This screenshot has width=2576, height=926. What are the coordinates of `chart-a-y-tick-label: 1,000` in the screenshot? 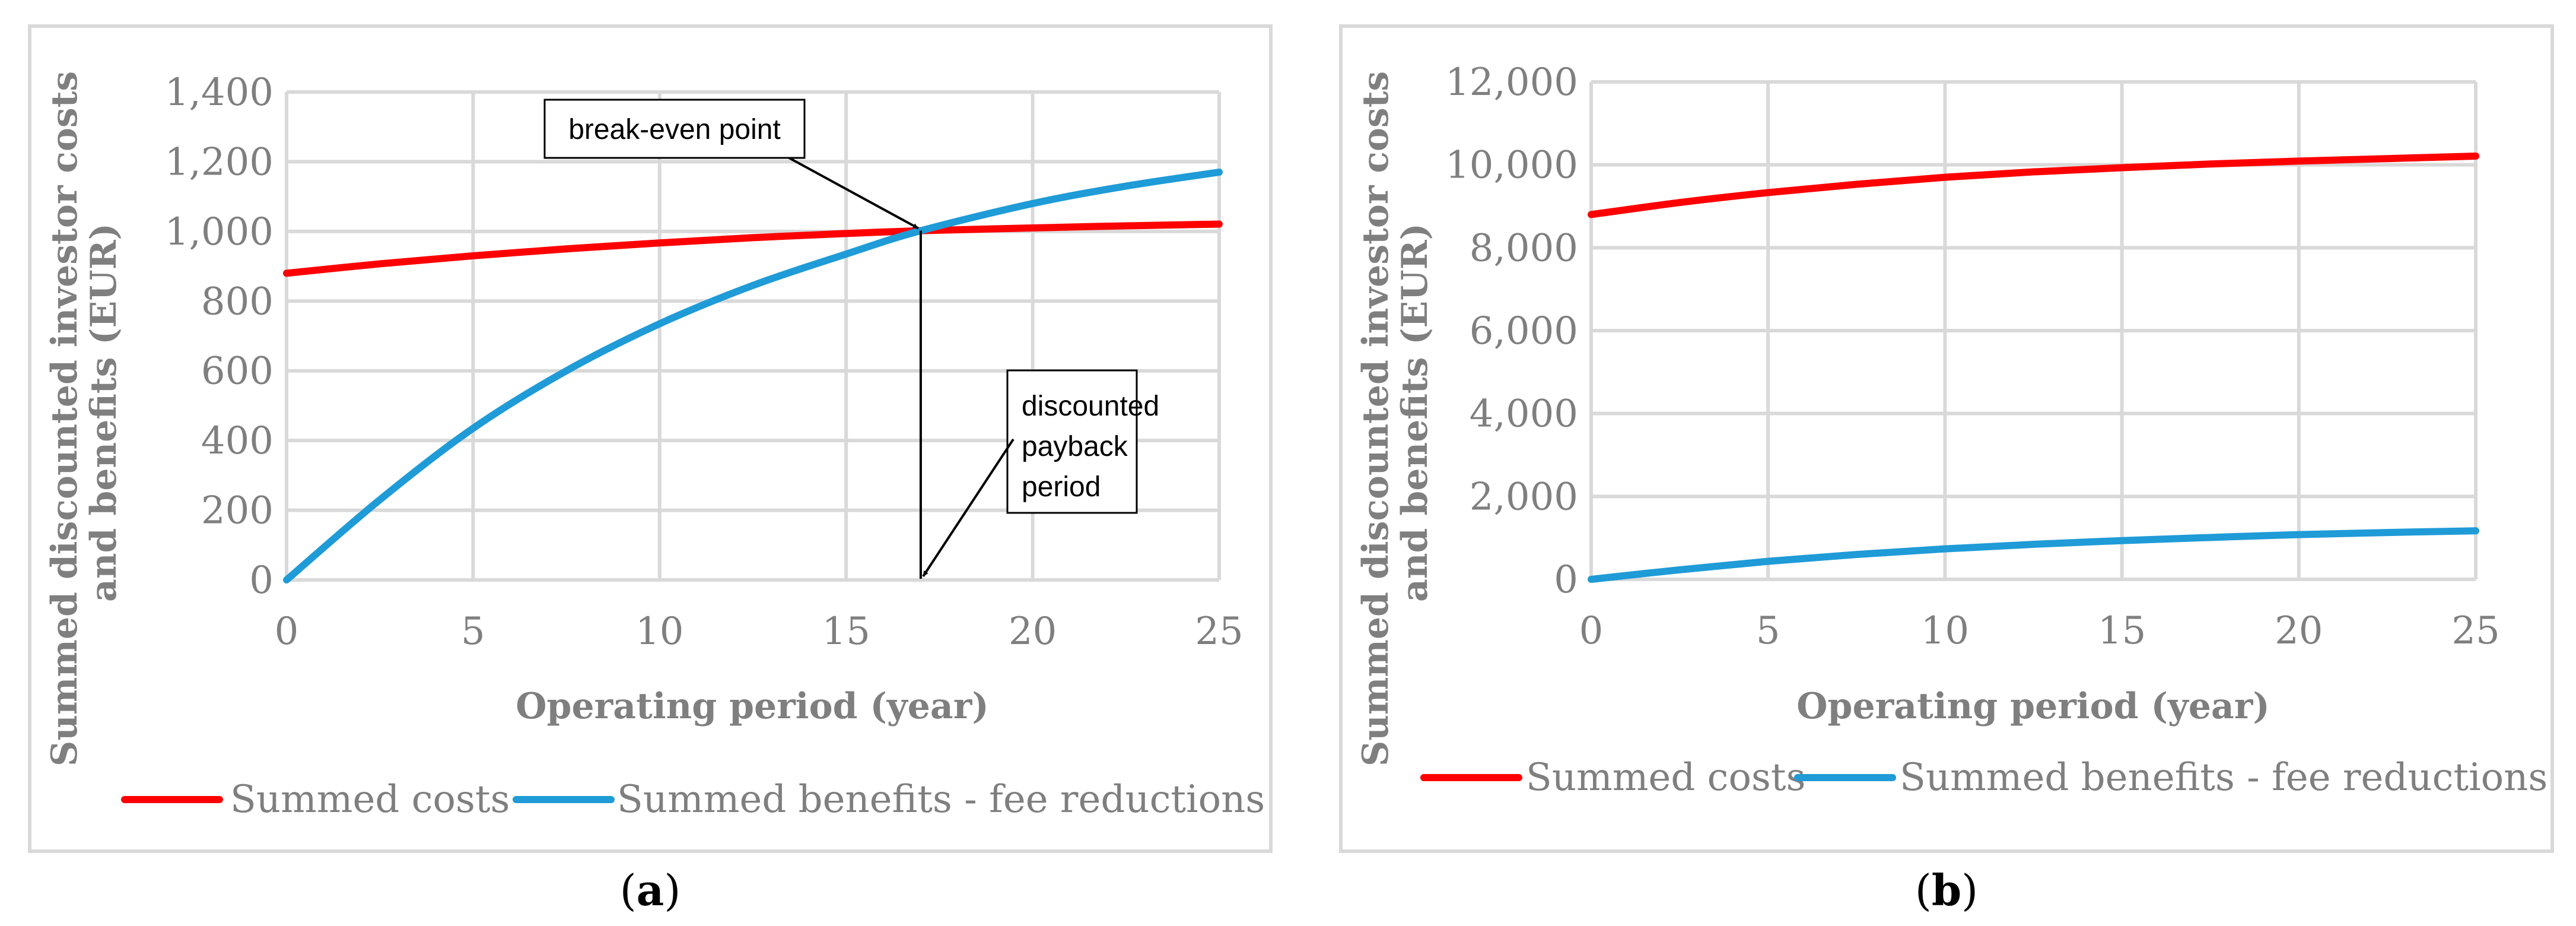 It's located at (219, 232).